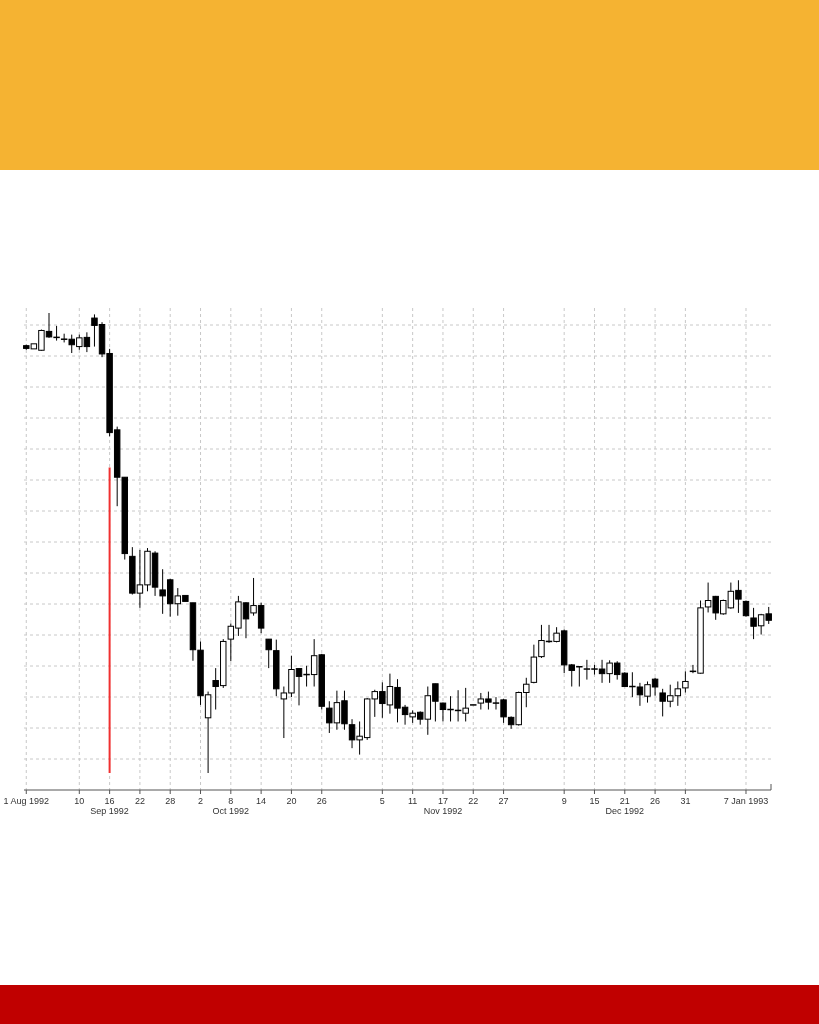 The image size is (819, 1024). What do you see at coordinates (201, 801) in the screenshot?
I see `x-tick-label: 2` at bounding box center [201, 801].